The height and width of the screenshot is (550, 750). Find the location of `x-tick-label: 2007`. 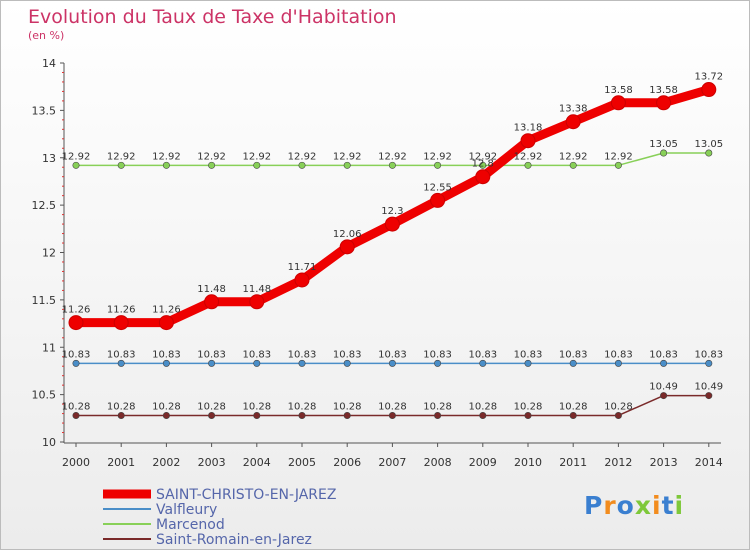

x-tick-label: 2007 is located at coordinates (392, 462).